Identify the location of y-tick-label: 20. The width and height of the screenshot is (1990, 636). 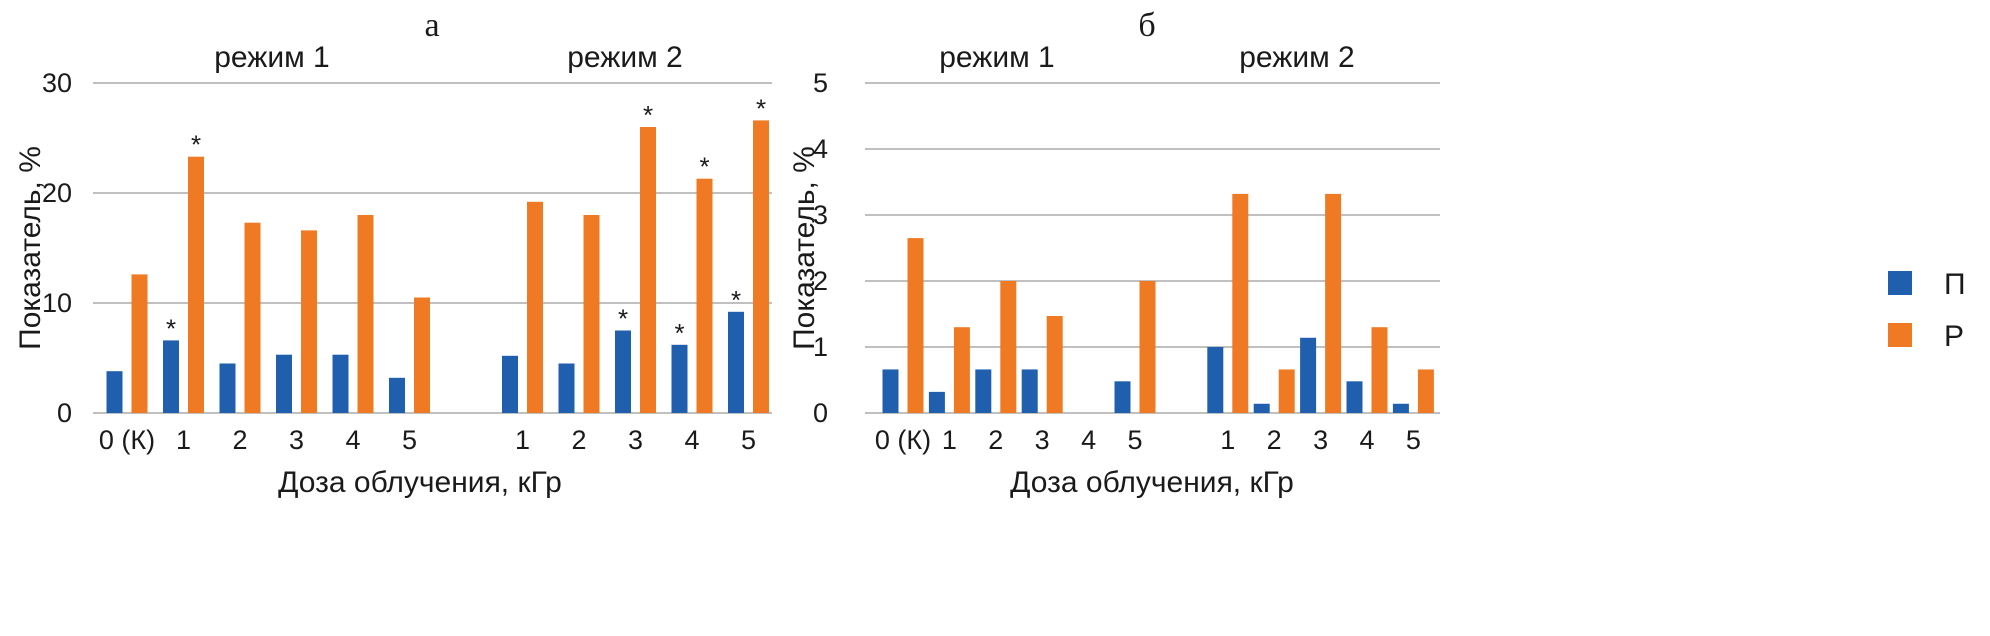
(57, 193).